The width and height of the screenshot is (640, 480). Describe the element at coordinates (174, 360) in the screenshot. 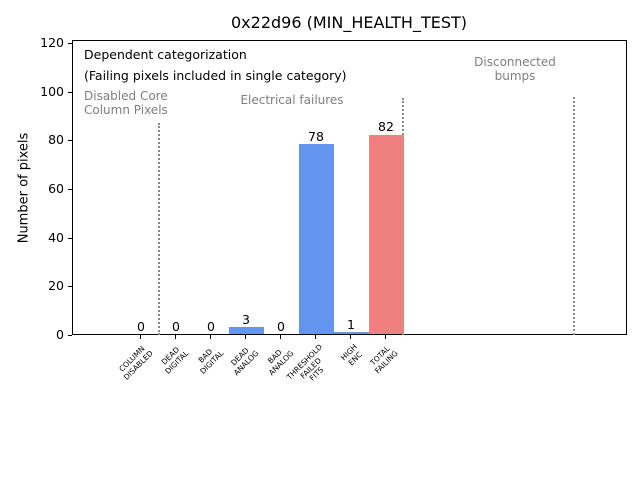

I see `x-tick-label: DEAD DIGITAL` at that location.